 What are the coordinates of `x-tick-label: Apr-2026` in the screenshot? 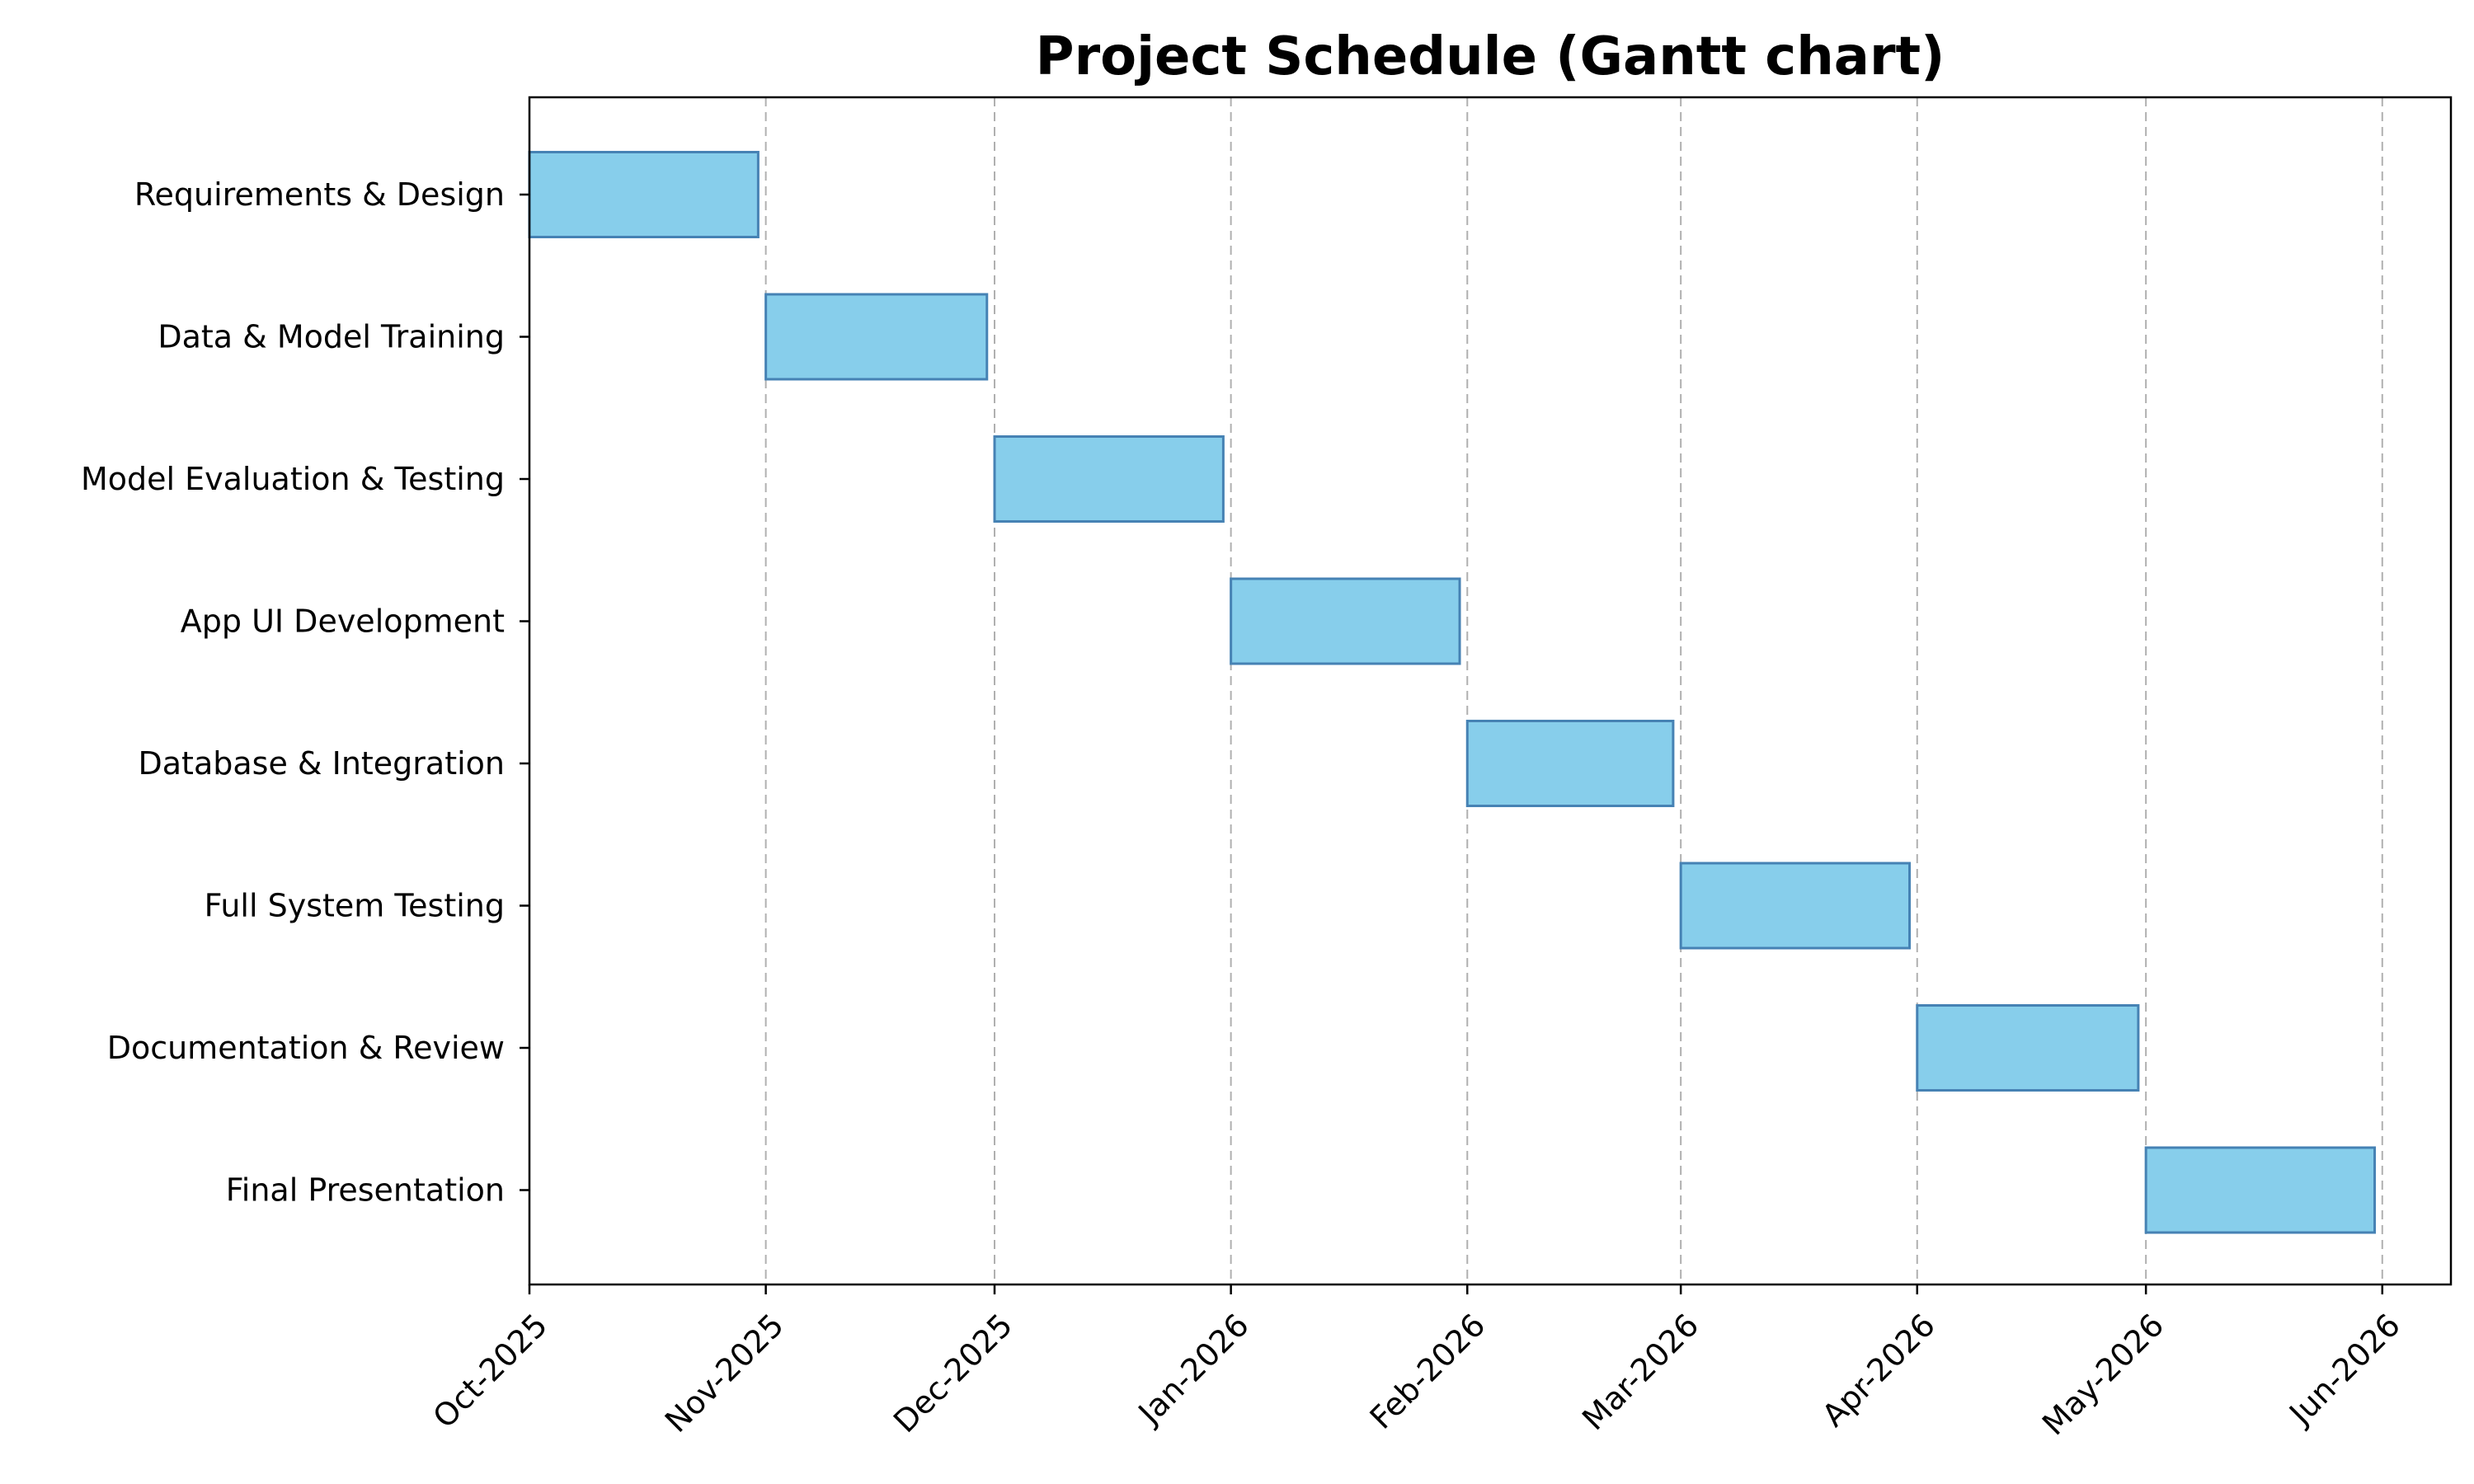 It's located at (1878, 1370).